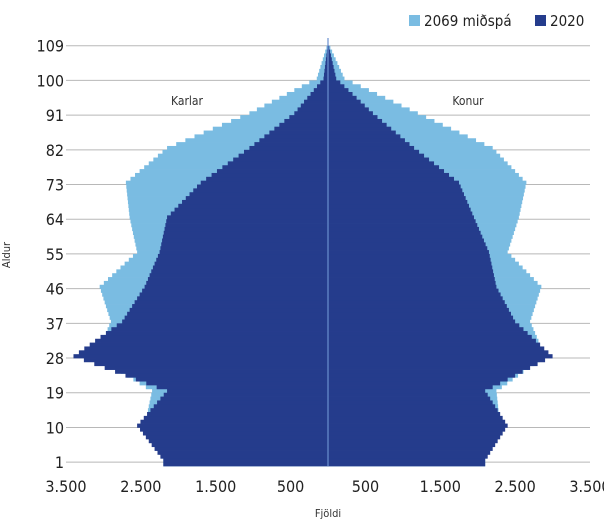 Image resolution: width=604 pixels, height=524 pixels. What do you see at coordinates (496, 21) in the screenshot?
I see `legend: 2069 miðspá 2020` at bounding box center [496, 21].